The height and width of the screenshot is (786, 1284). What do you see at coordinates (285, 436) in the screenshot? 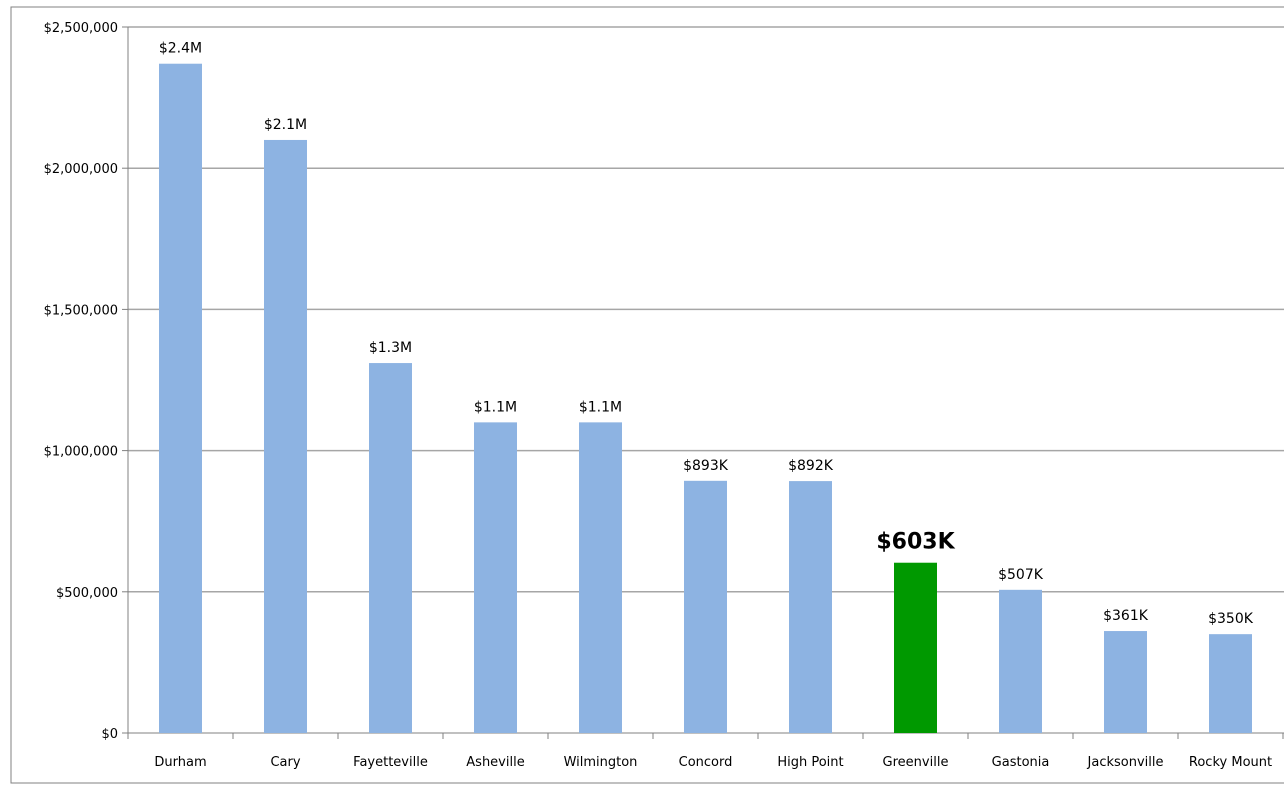
I see `bar-cary` at bounding box center [285, 436].